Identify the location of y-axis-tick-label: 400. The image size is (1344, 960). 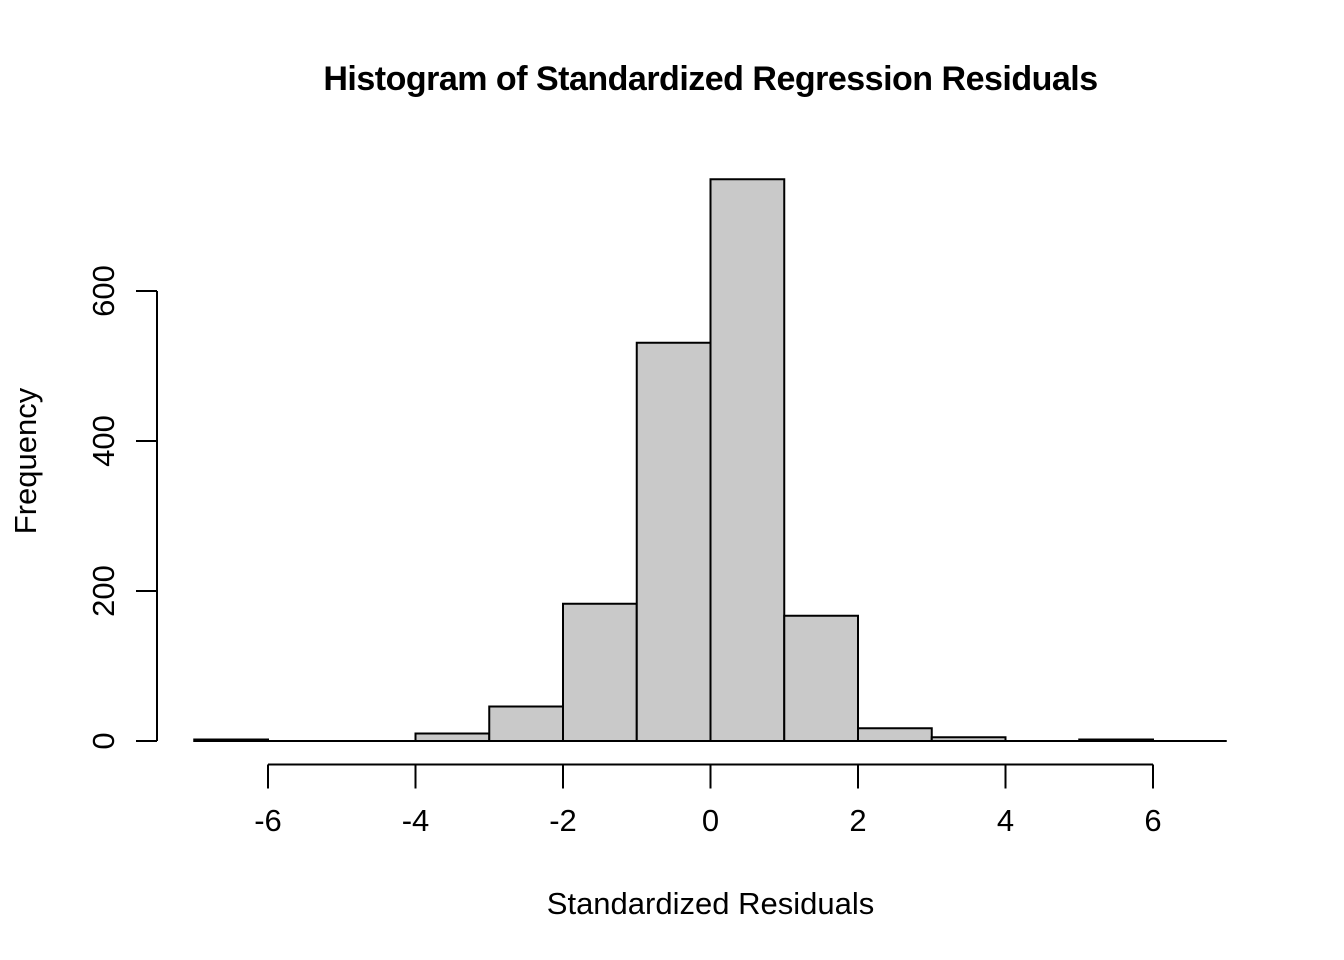
(103, 441).